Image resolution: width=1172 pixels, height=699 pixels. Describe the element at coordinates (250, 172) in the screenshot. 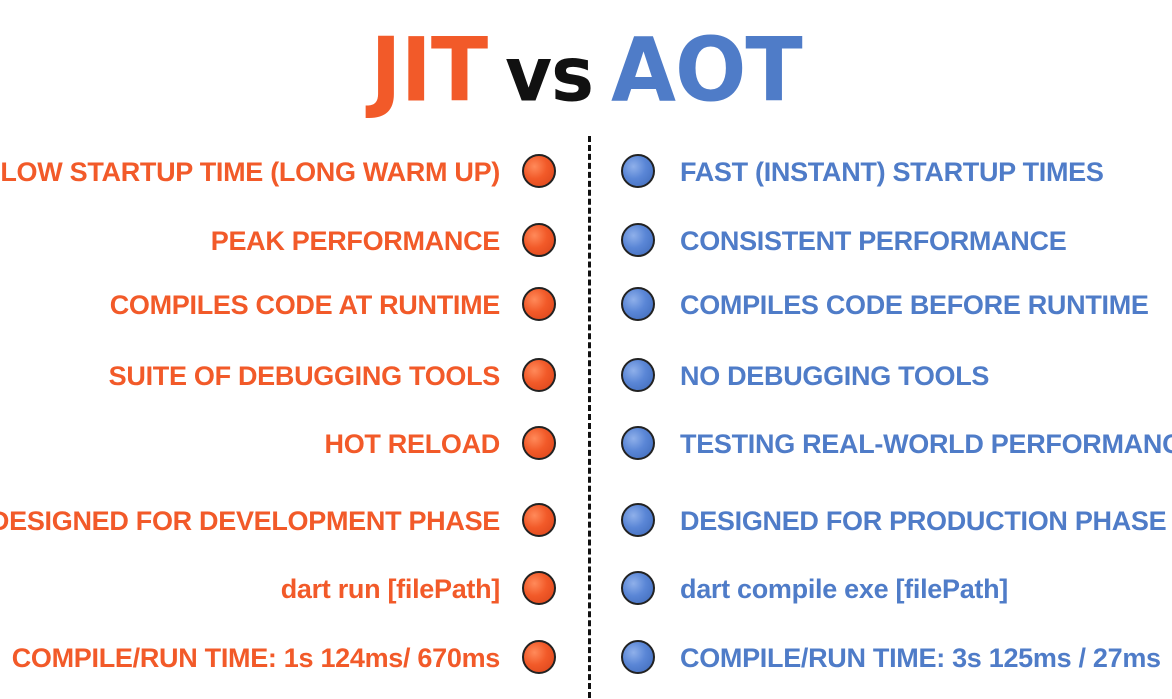

I see `jit-item: SLOW STARTUP TIME (LONG WARM UP)` at that location.